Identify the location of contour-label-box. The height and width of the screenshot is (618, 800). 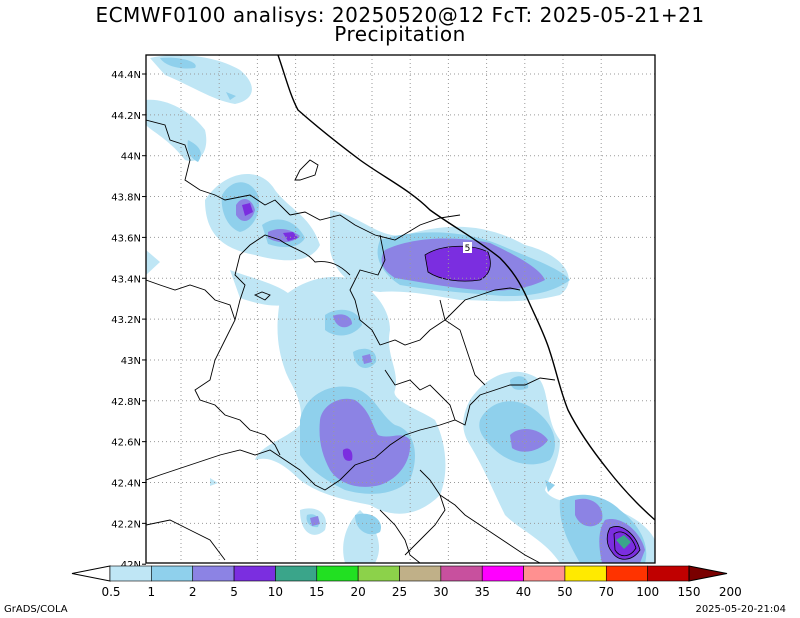
(467, 247).